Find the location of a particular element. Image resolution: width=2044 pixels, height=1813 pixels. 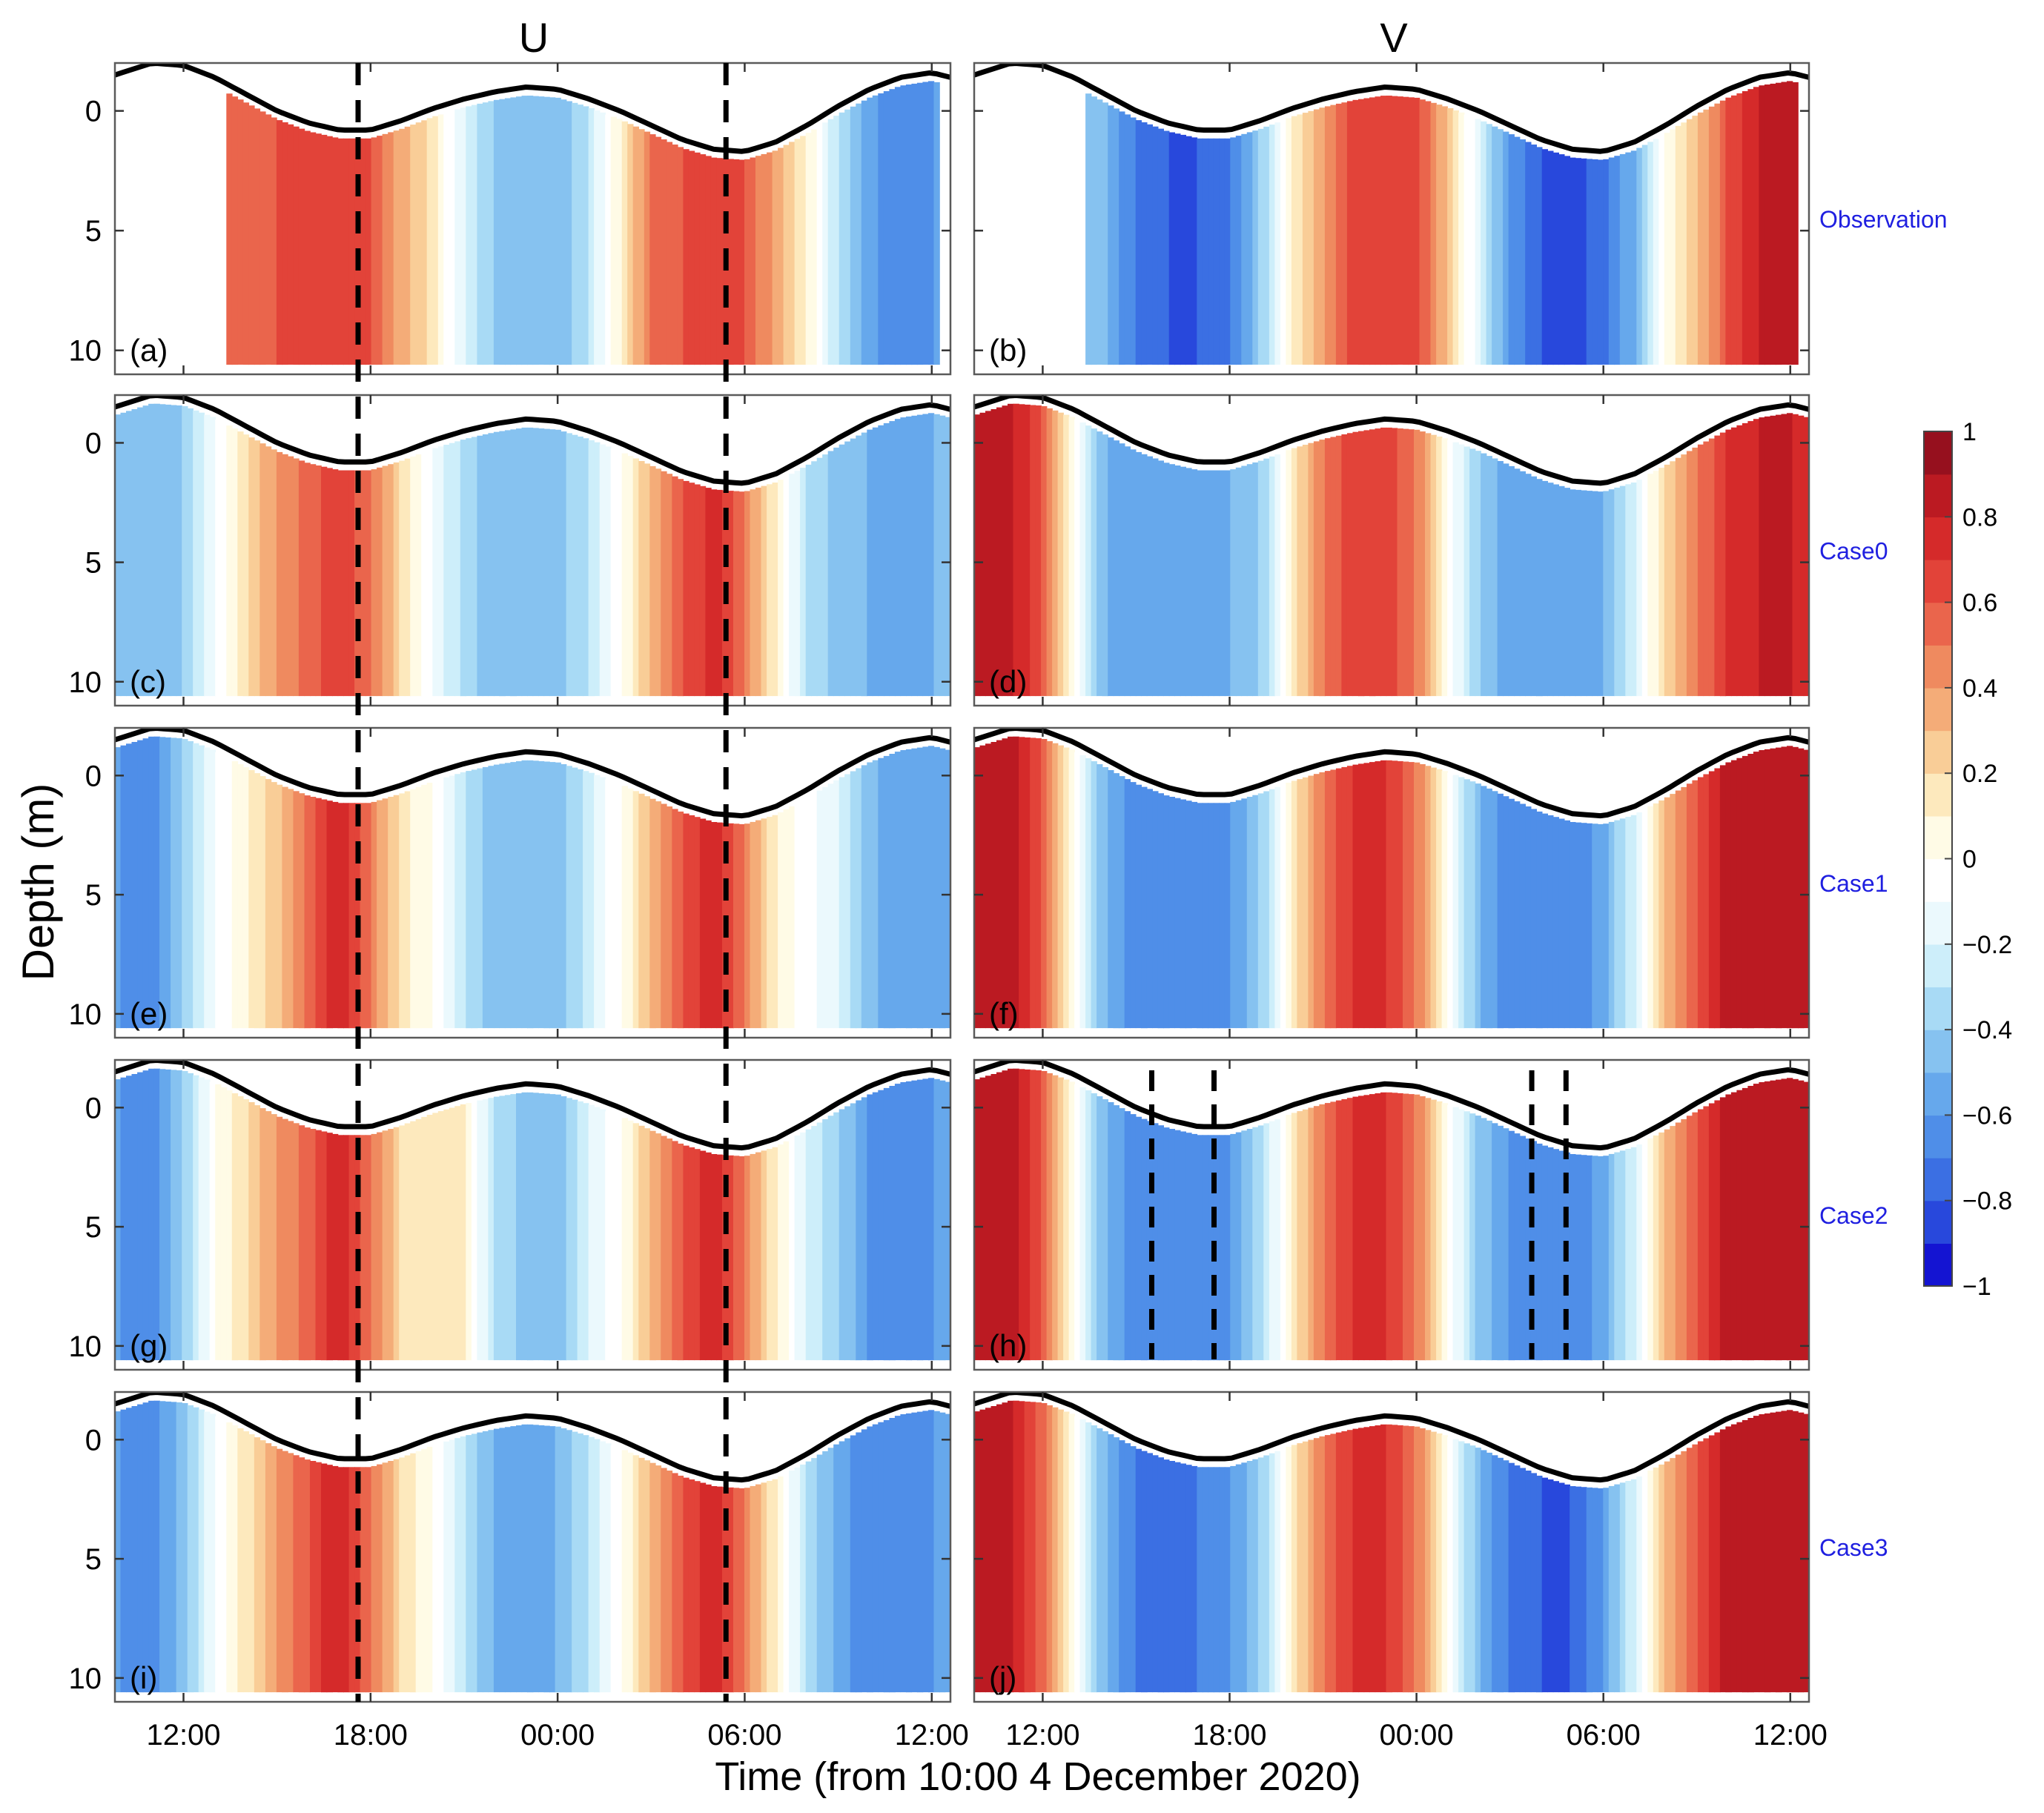

colorbar-swatch is located at coordinates (1938, 453).